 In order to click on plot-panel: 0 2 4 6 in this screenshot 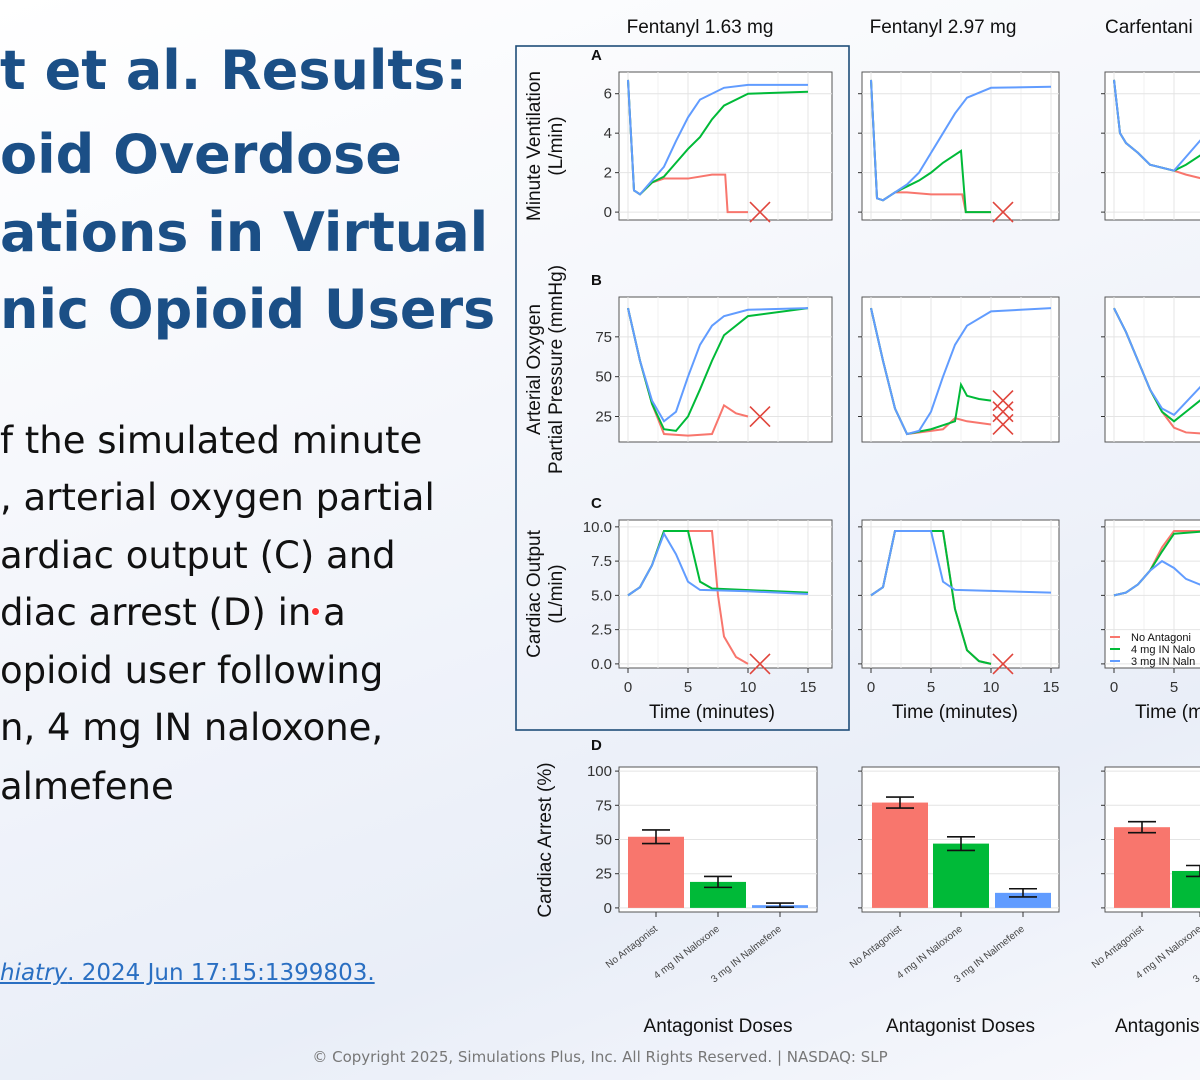, I will do `click(718, 147)`.